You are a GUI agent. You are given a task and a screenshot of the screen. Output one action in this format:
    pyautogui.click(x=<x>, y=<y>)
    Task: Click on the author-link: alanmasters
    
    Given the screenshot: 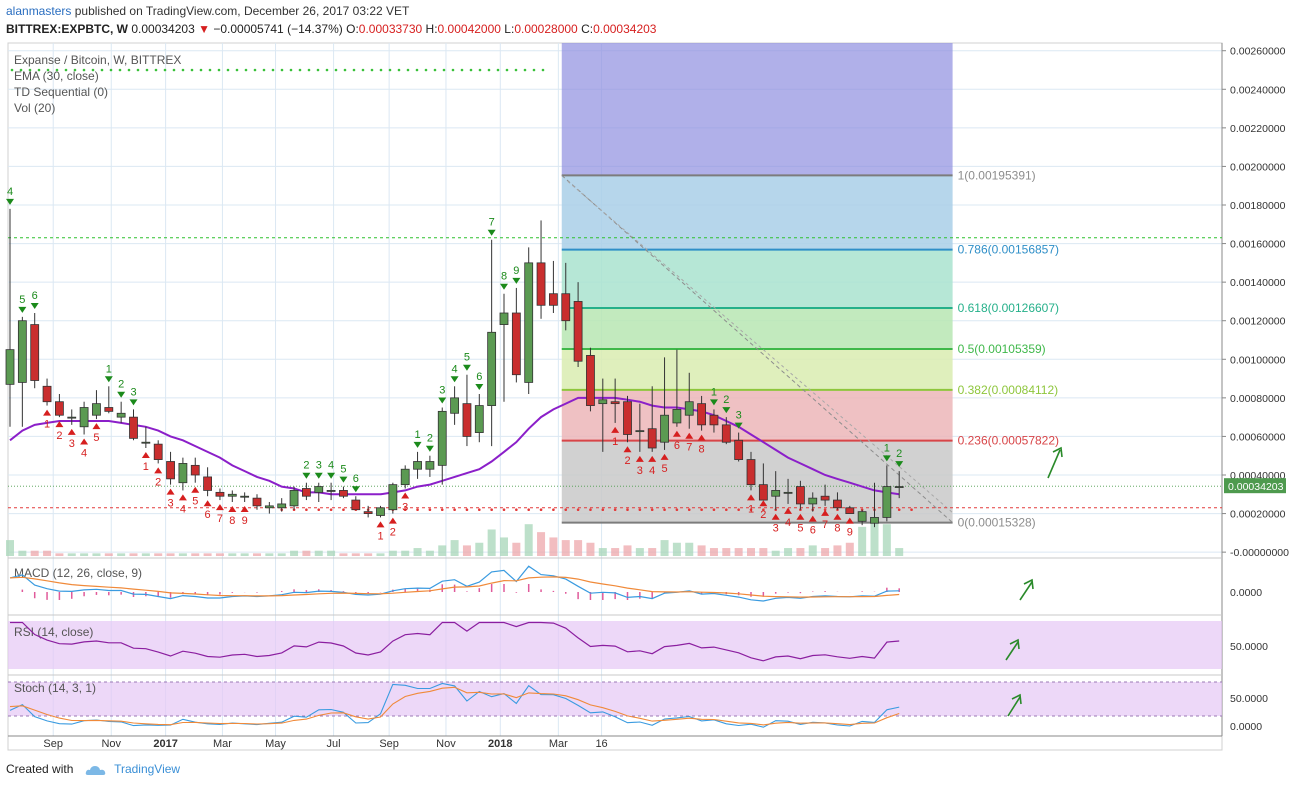 What is the action you would take?
    pyautogui.click(x=39, y=11)
    